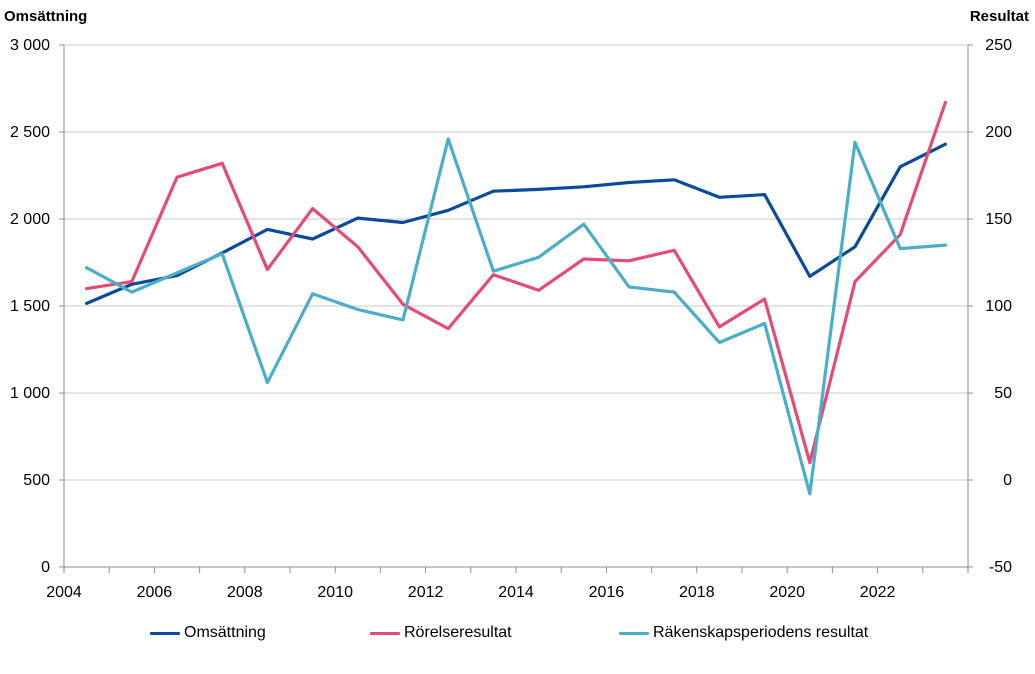 This screenshot has width=1035, height=674. I want to click on y-tick-label-left: 3 000, so click(30, 45).